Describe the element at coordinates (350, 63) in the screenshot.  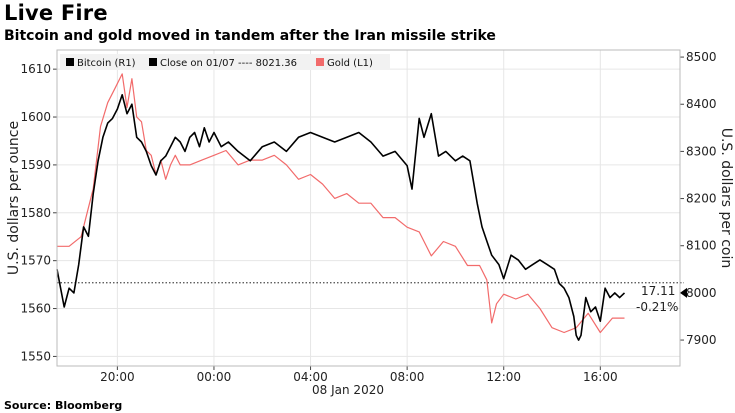
I see `legend-gold: Gold (L1)` at that location.